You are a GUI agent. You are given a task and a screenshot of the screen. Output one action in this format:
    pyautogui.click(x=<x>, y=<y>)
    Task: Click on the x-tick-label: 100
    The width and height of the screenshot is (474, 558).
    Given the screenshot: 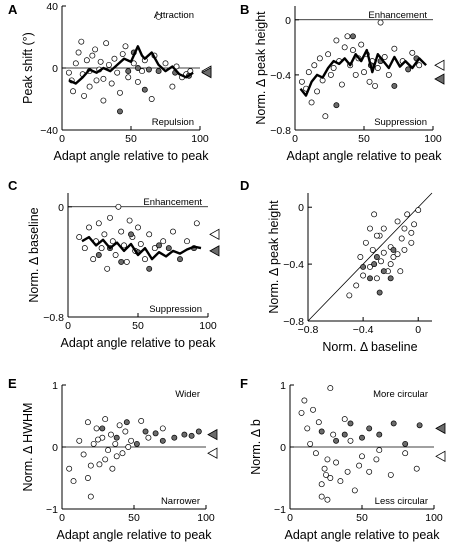 What is the action you would take?
    pyautogui.click(x=206, y=518)
    